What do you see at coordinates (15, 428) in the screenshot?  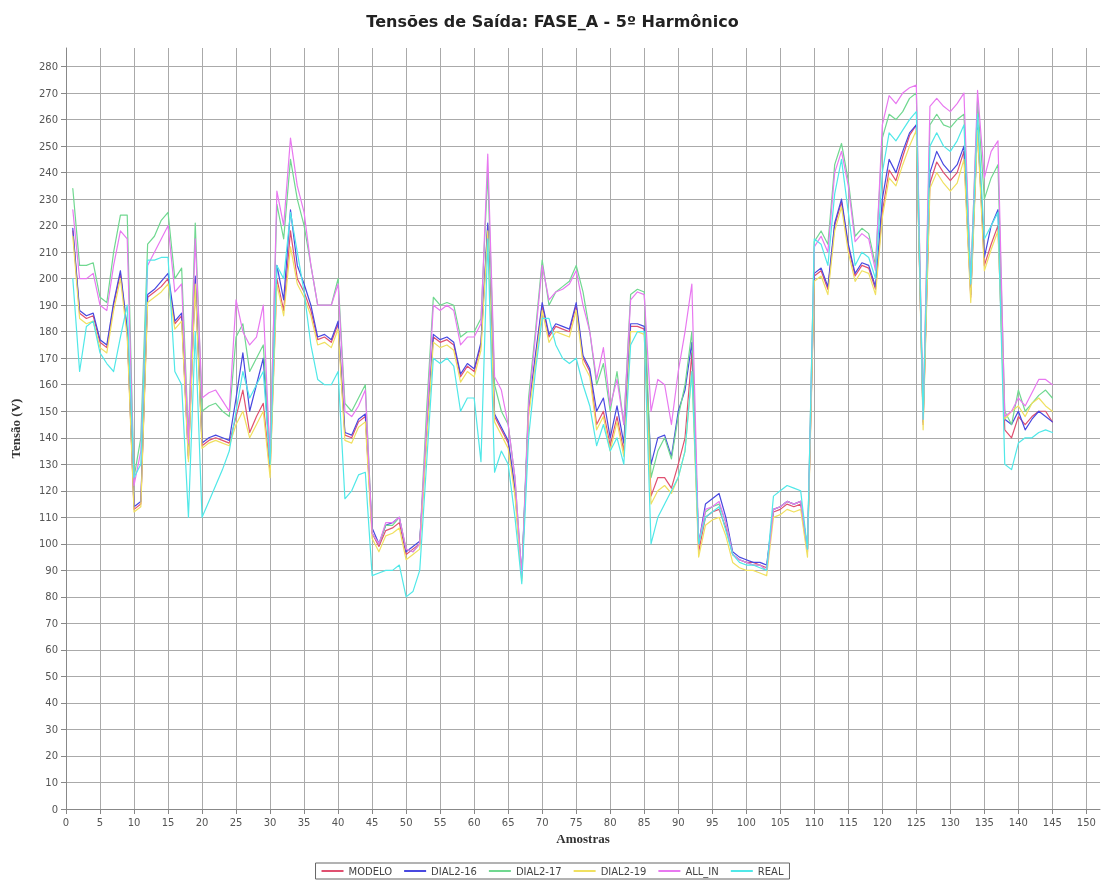 I see `y-axis-title: Tensão (V)` at bounding box center [15, 428].